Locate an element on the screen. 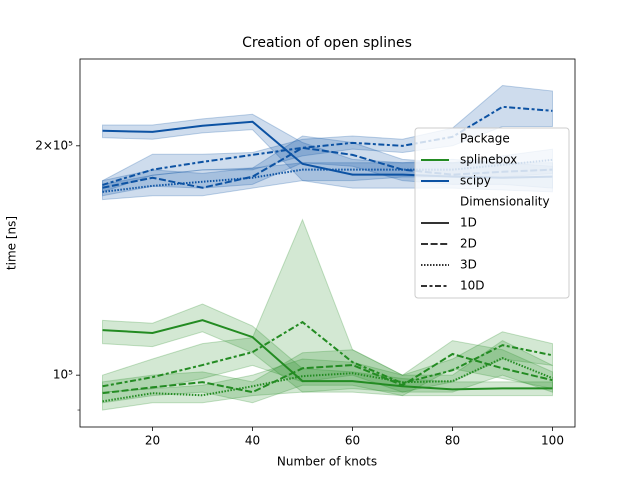  legend-title: Package is located at coordinates (485, 139).